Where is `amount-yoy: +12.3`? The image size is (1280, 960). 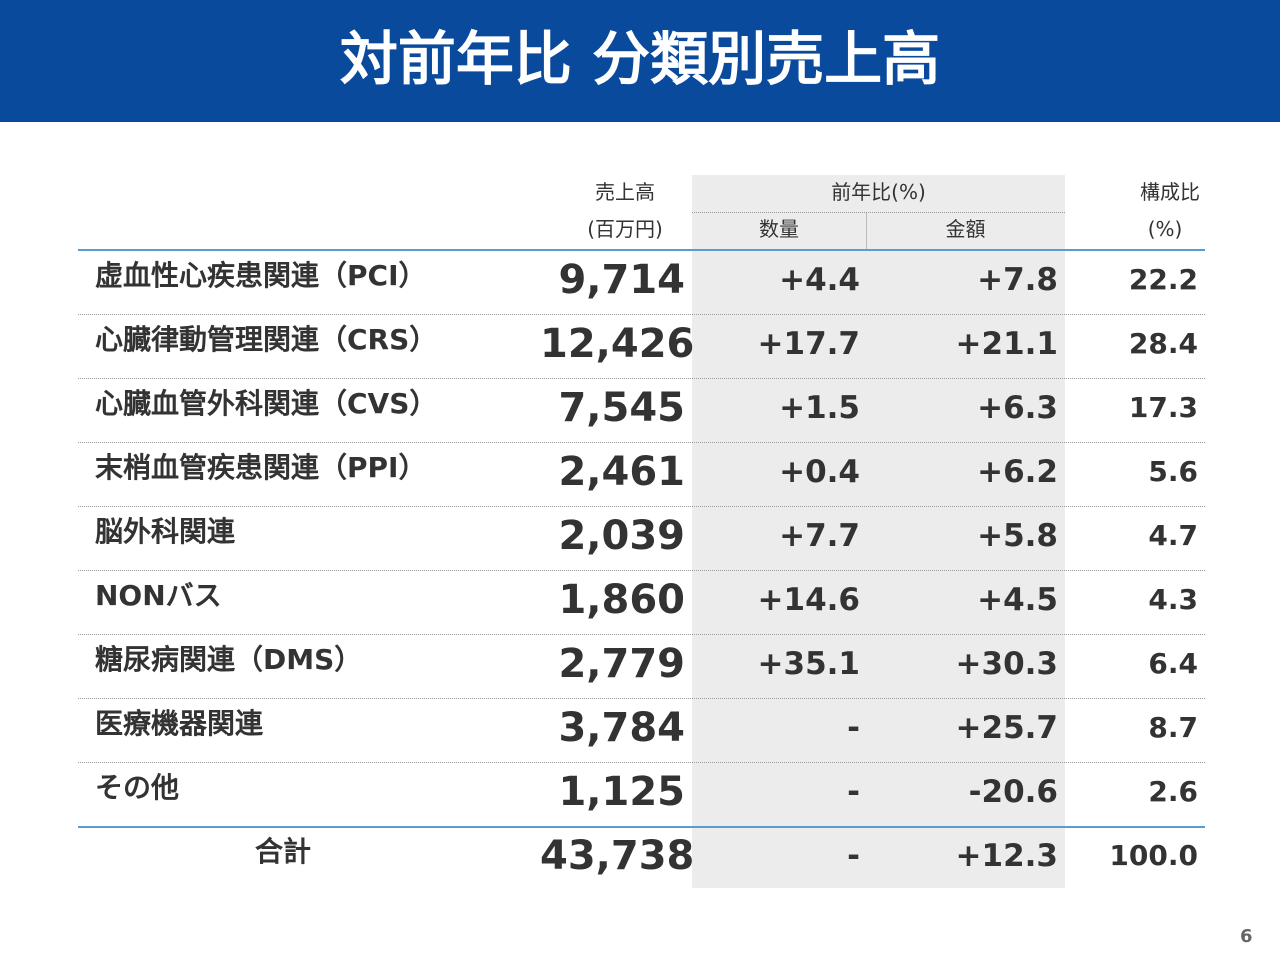
amount-yoy: +12.3 is located at coordinates (1006, 856).